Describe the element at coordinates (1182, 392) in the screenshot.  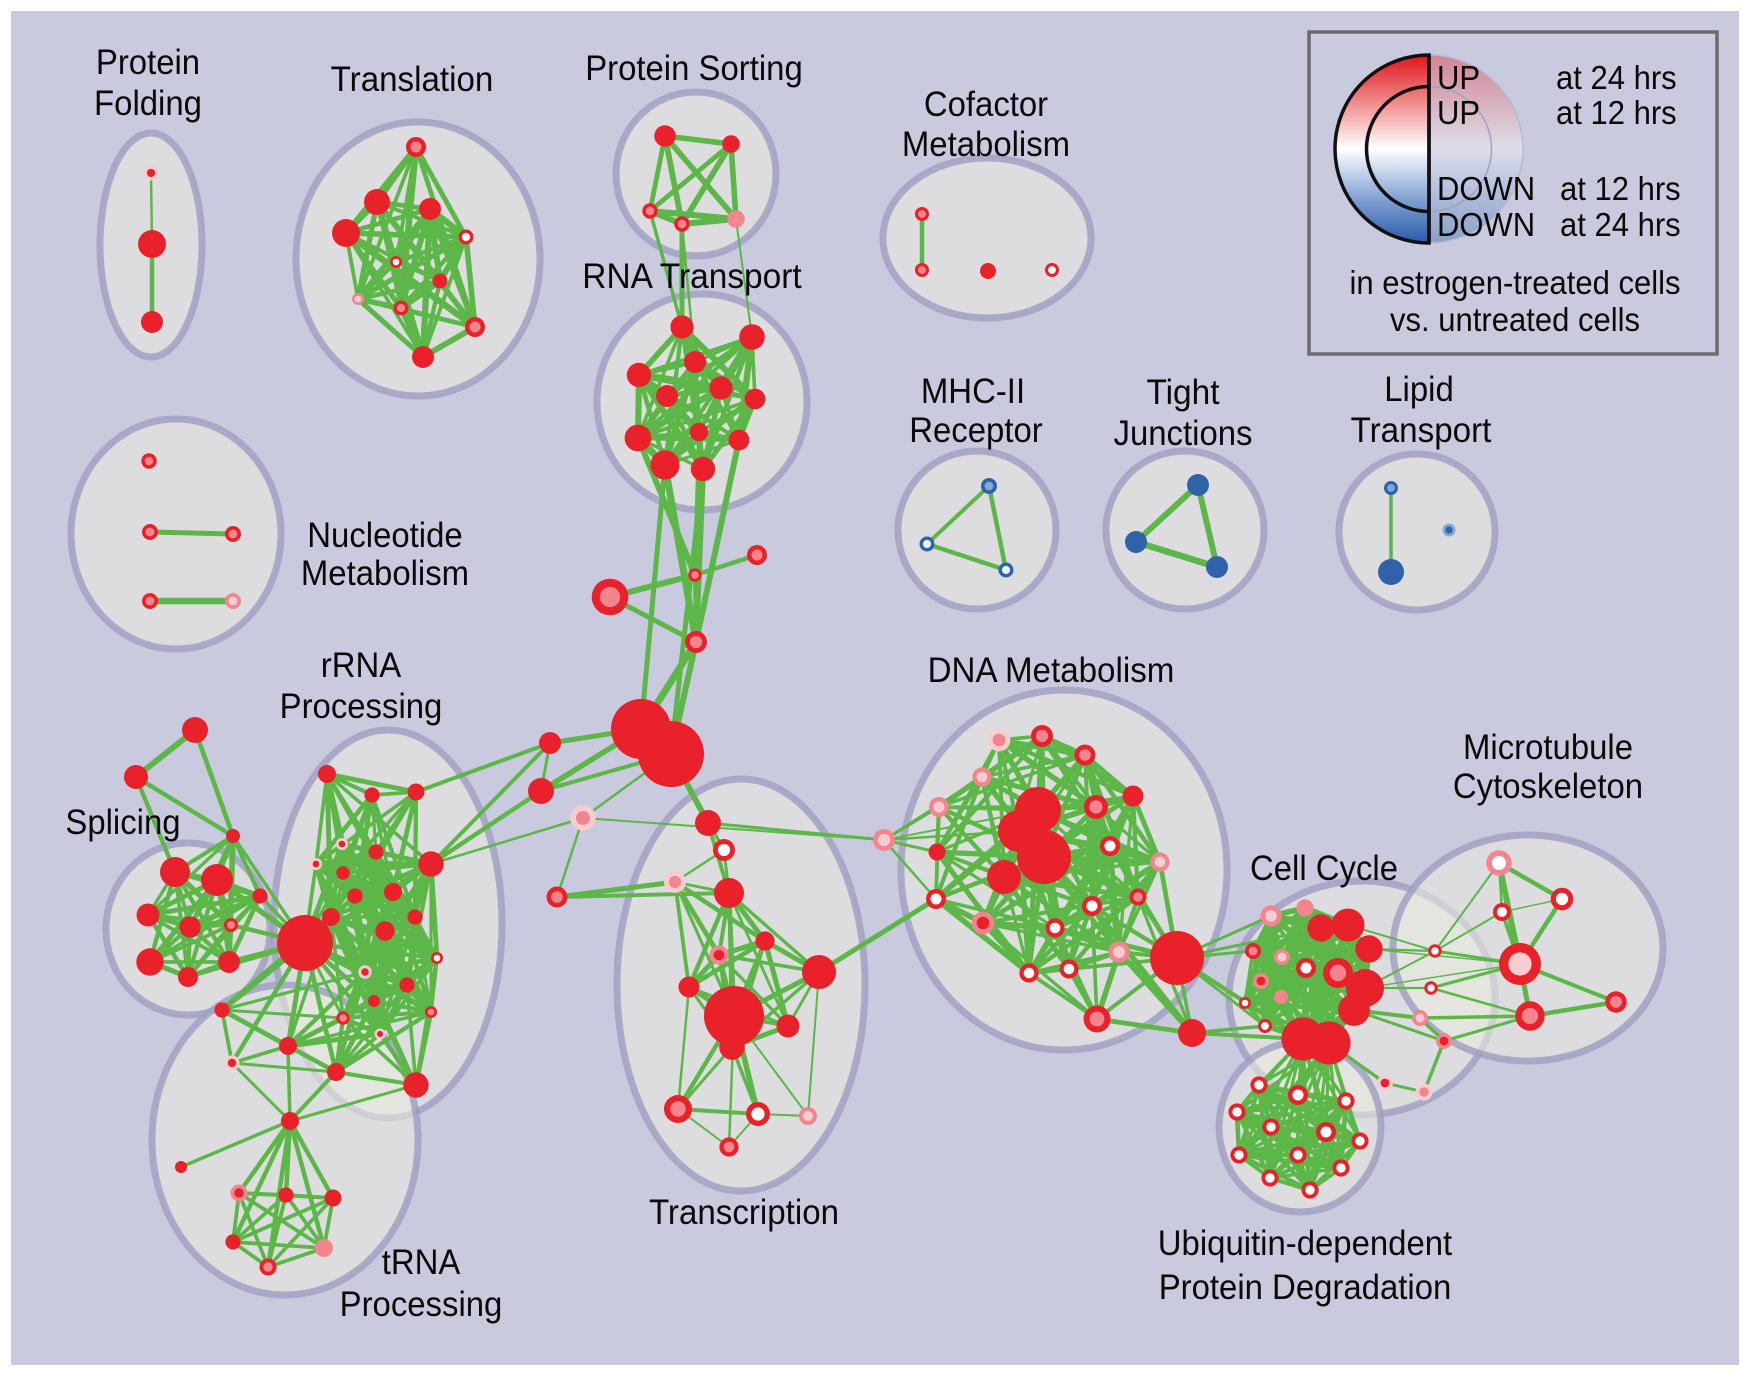
I see `svg-text: Tight` at that location.